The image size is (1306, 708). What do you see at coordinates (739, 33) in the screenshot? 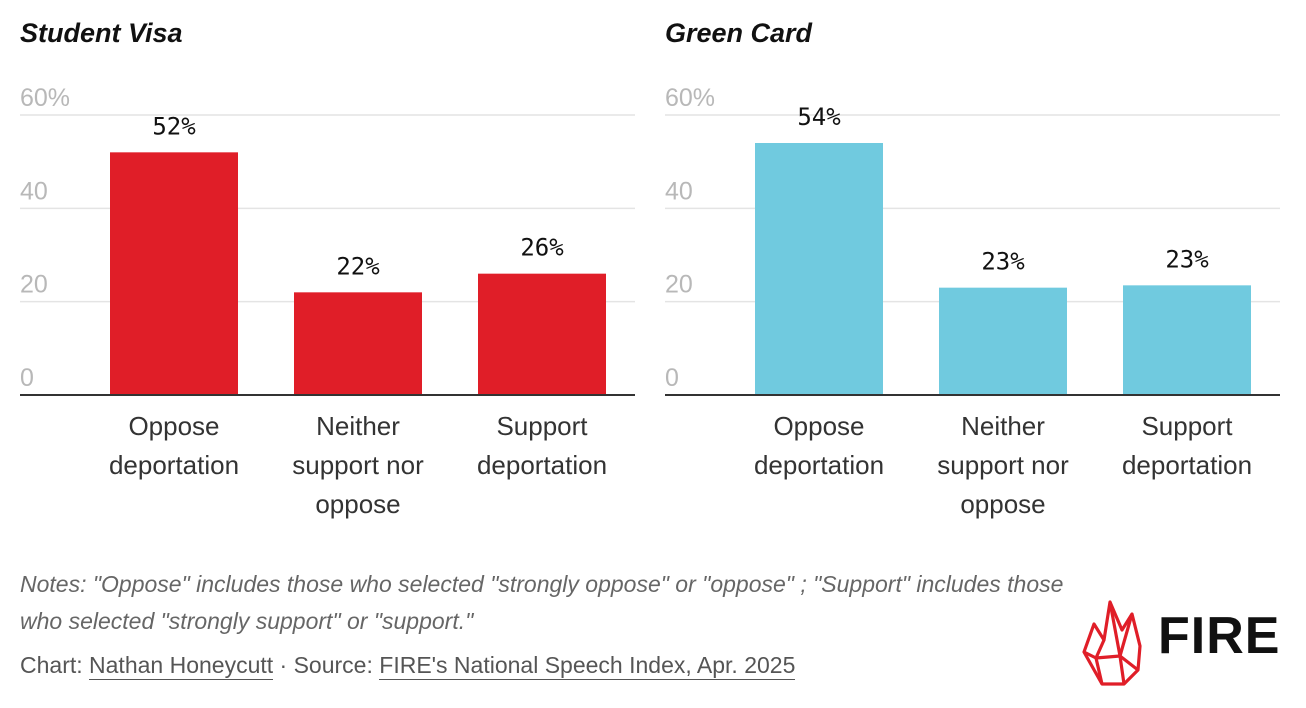
I see `chart-title-green-card: Green Card` at bounding box center [739, 33].